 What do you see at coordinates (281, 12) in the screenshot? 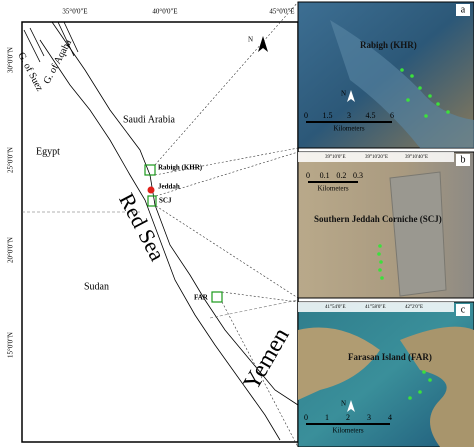
I see `lon-label: 45°0'0"E` at bounding box center [281, 12].